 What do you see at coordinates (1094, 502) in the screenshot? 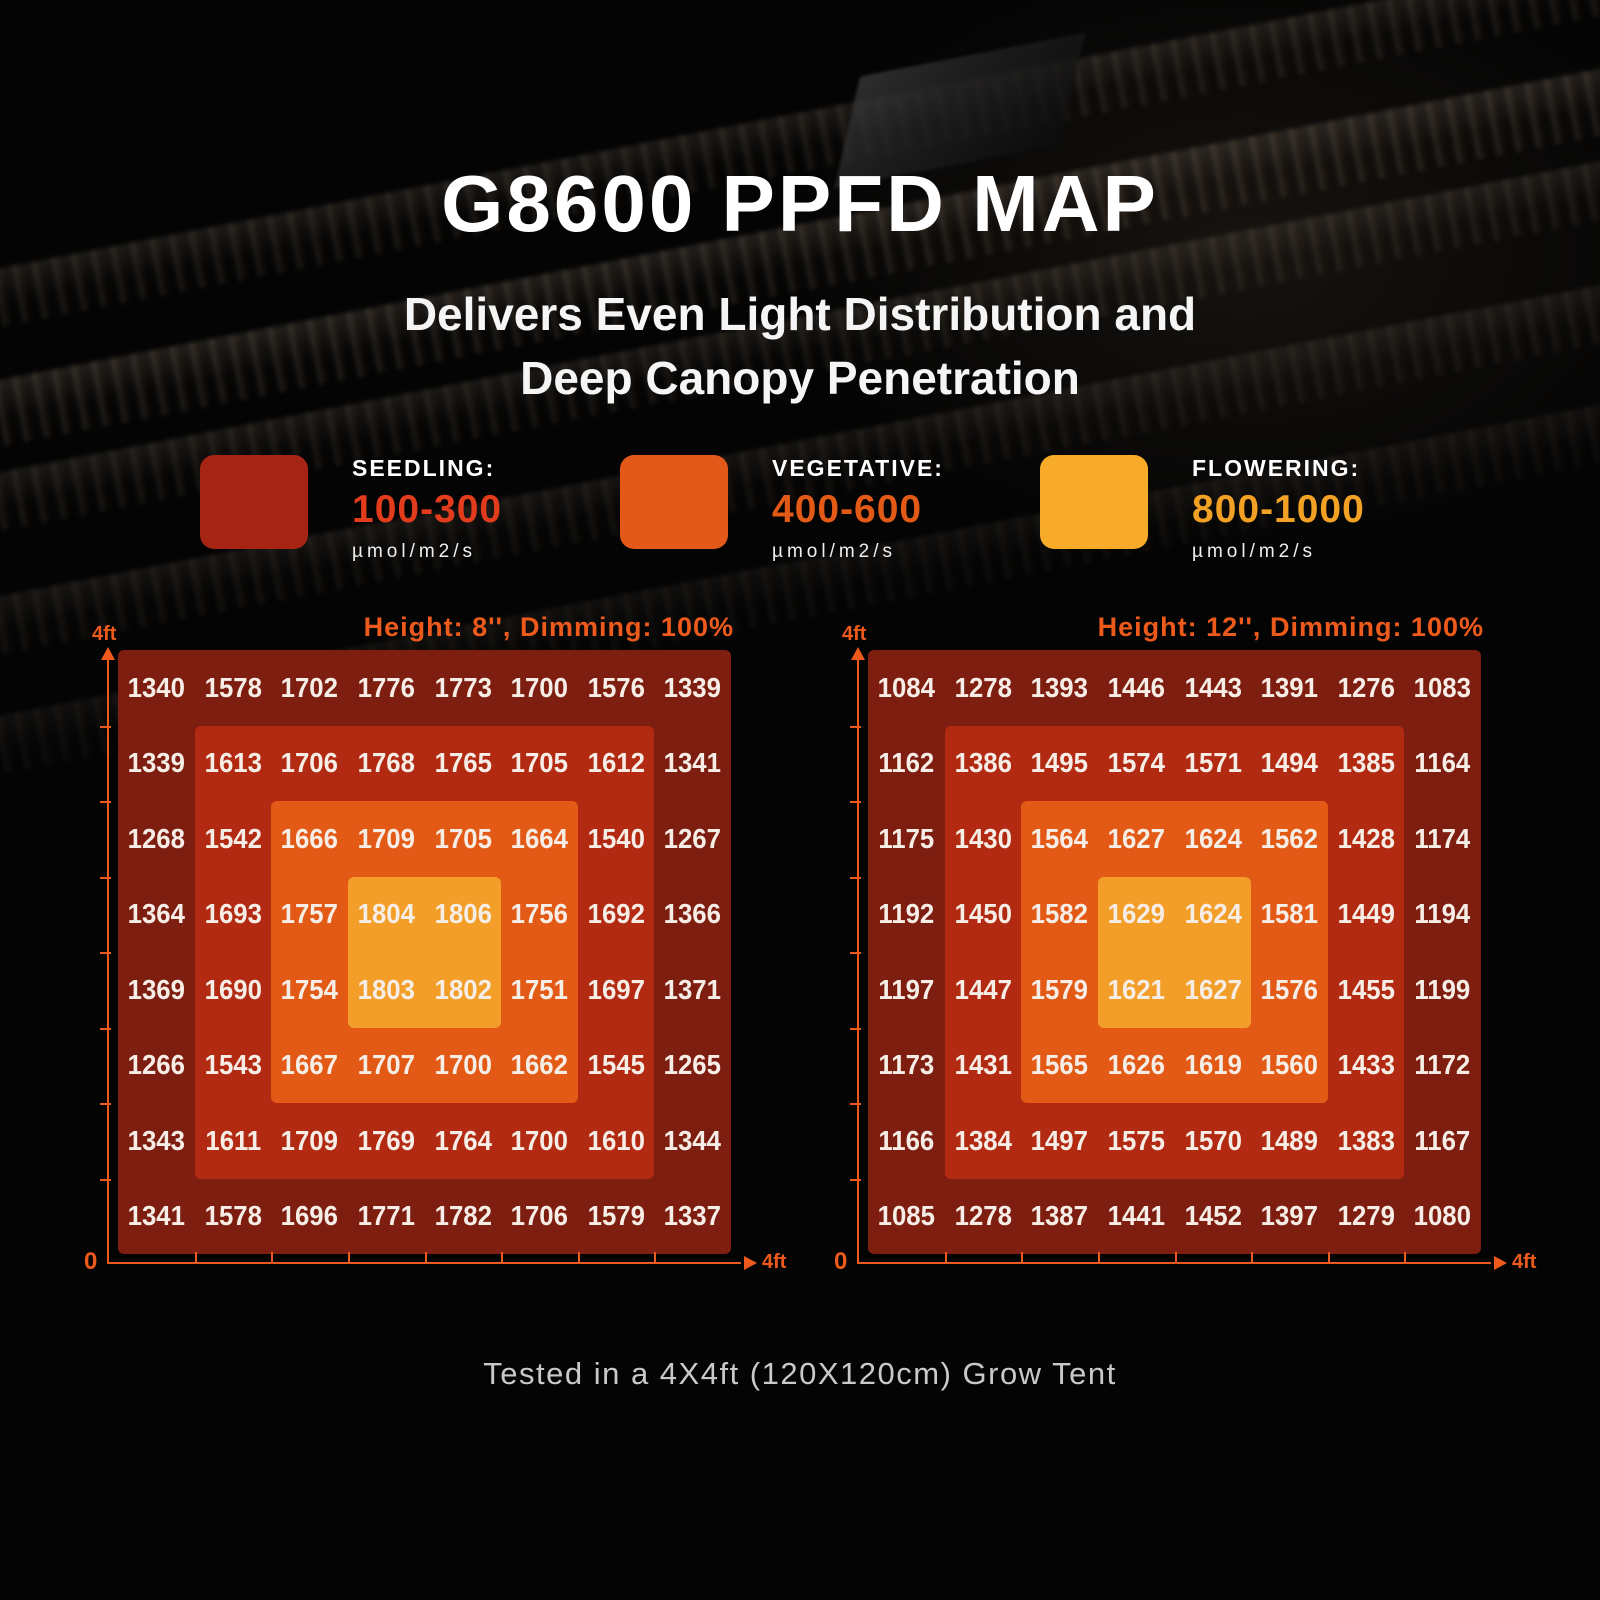
I see `flowering-color-swatch` at bounding box center [1094, 502].